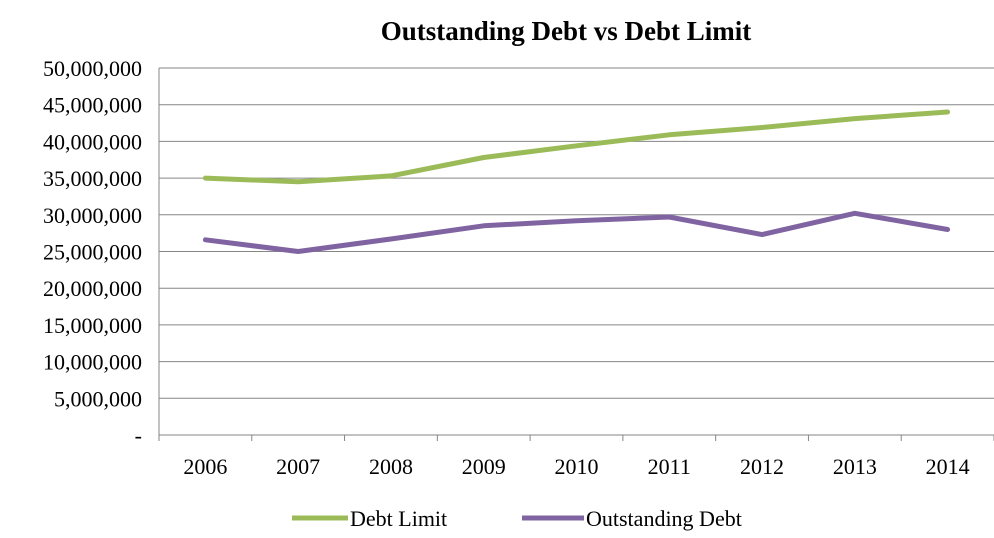  Describe the element at coordinates (669, 466) in the screenshot. I see `x-tick-label: 2011` at that location.